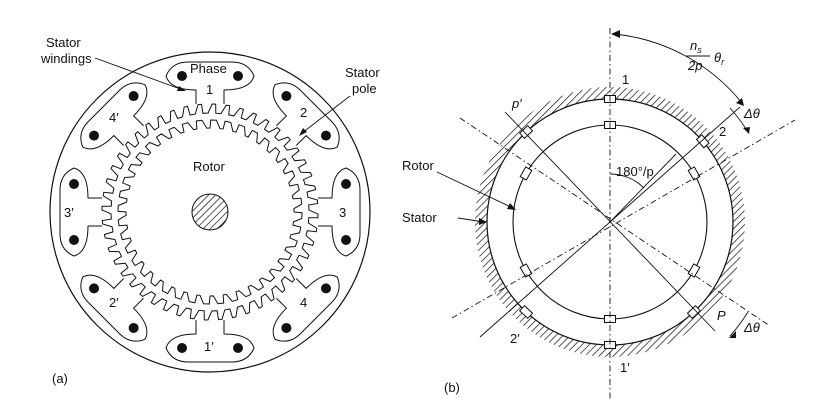 The image size is (827, 408). Describe the element at coordinates (515, 338) in the screenshot. I see `tooth-label-2-prime: 2′` at that location.